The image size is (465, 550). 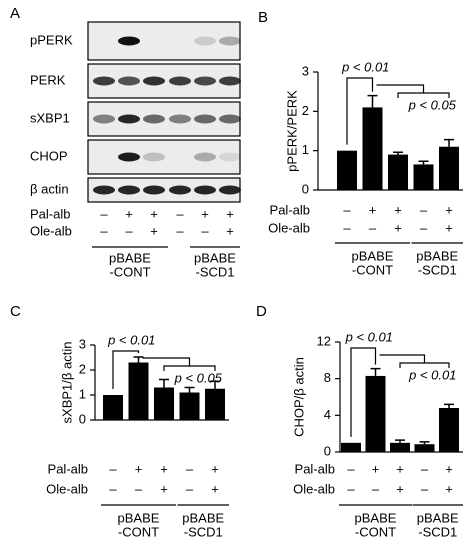 What do you see at coordinates (327, 377) in the screenshot?
I see `y-tick-label: 8` at bounding box center [327, 377].